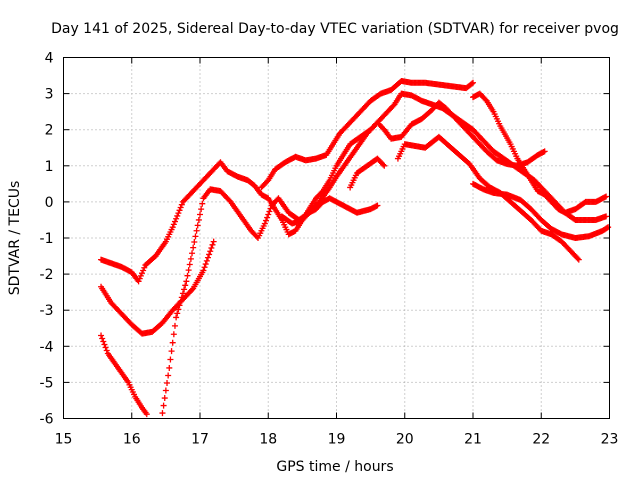 Image resolution: width=640 pixels, height=480 pixels. What do you see at coordinates (200, 440) in the screenshot?
I see `x-tick-label: 17` at bounding box center [200, 440].